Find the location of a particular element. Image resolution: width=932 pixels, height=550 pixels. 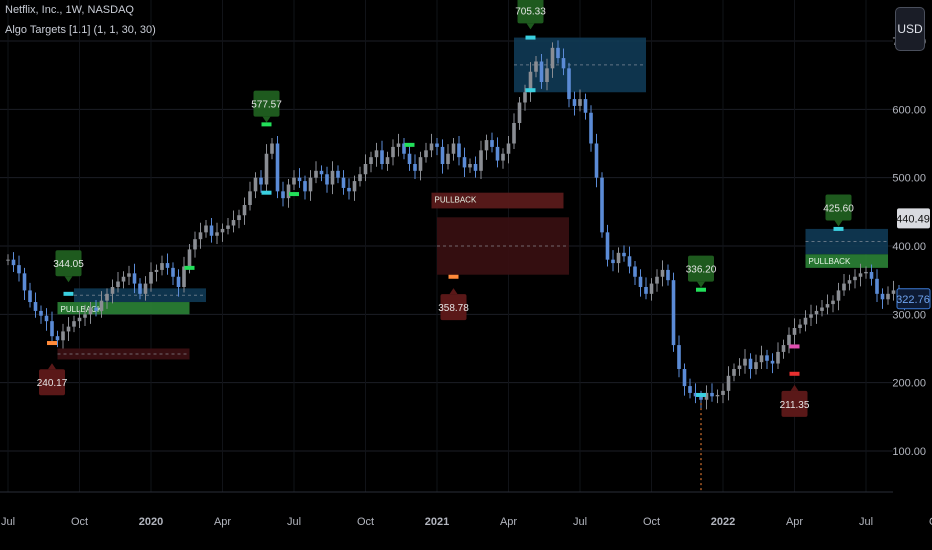

x-tick-label: 2020 is located at coordinates (151, 522).